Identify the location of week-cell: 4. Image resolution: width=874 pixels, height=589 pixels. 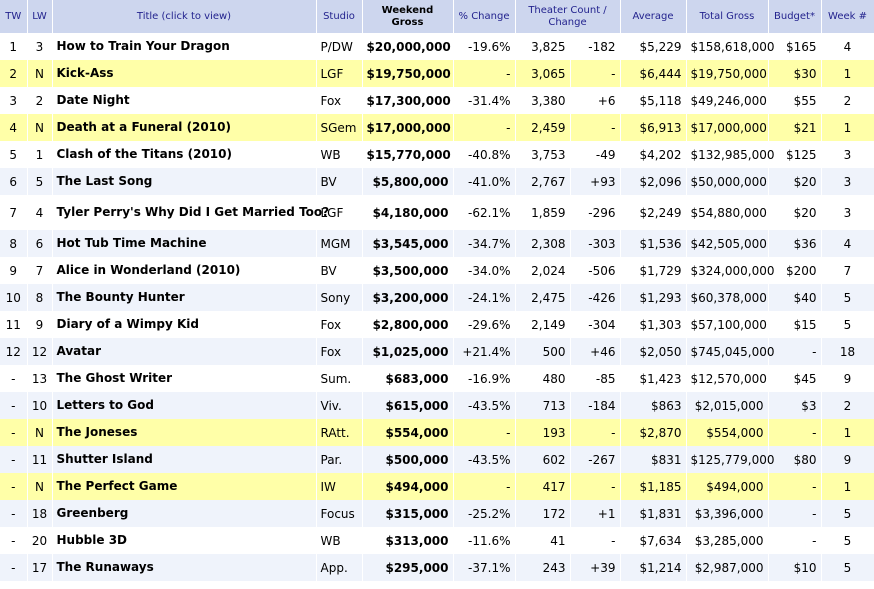
(847, 243).